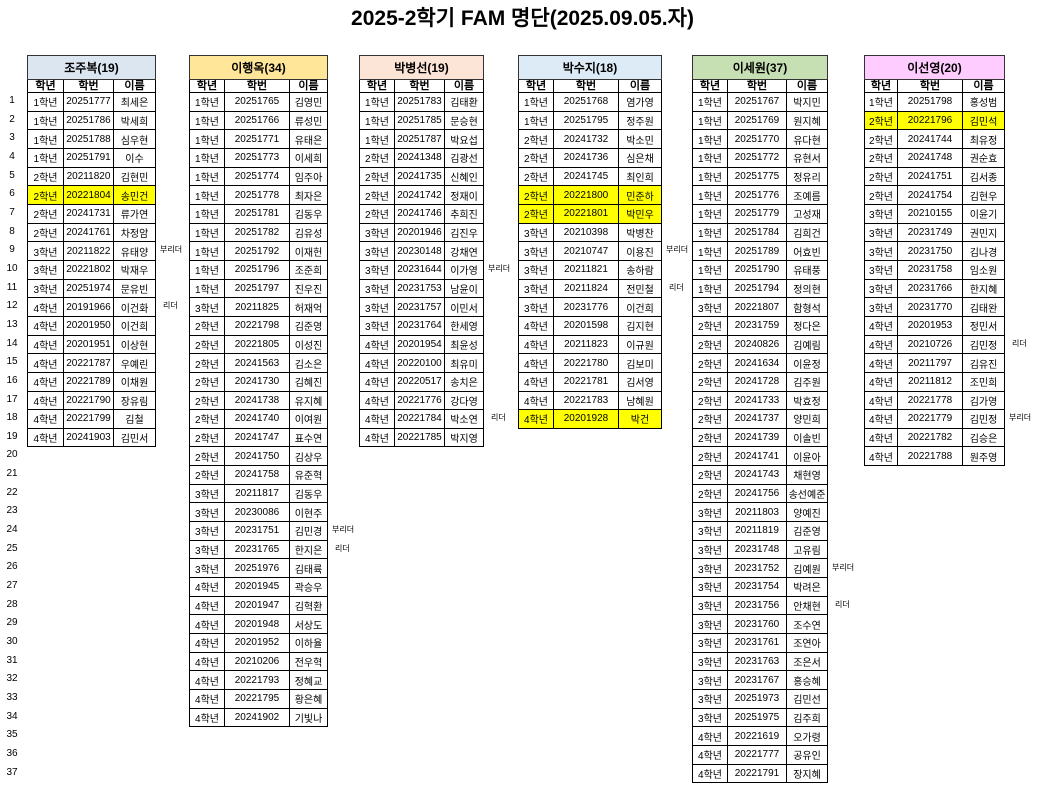 The height and width of the screenshot is (789, 1045). Describe the element at coordinates (12, 511) in the screenshot. I see `row-number: 23` at that location.